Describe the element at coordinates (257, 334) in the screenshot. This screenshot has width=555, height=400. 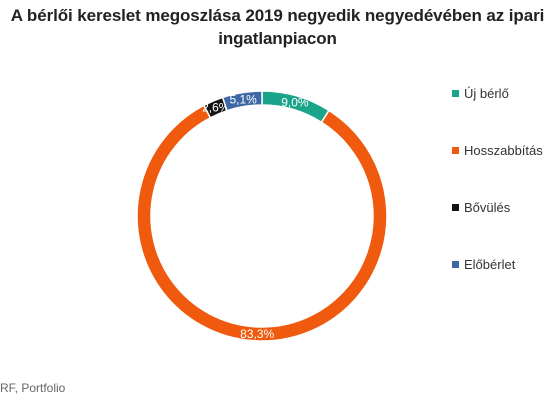
I see `data-label-hosszabbitas: 83,3%` at that location.